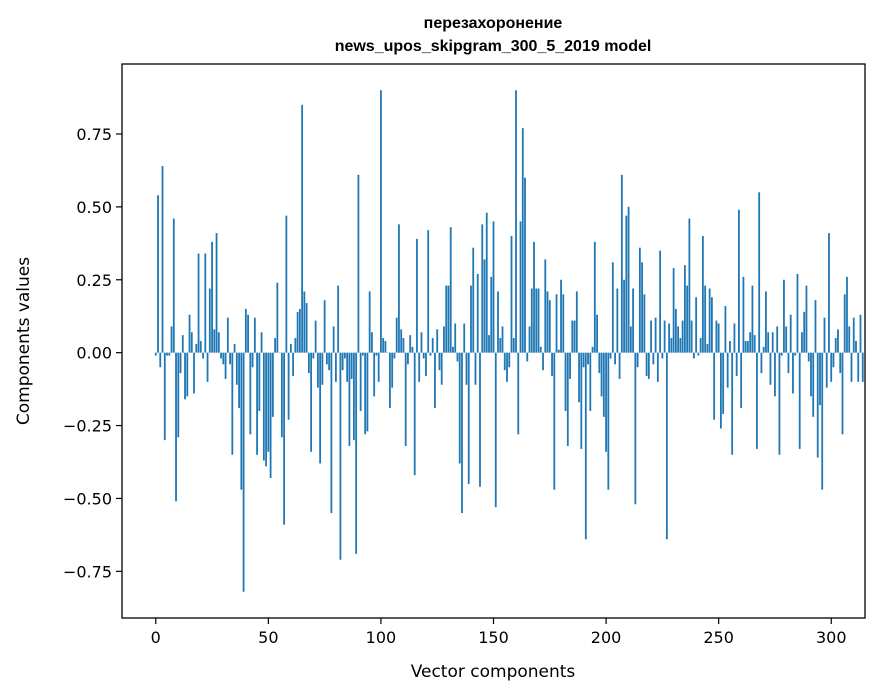 Image resolution: width=880 pixels, height=696 pixels. What do you see at coordinates (87, 571) in the screenshot?
I see `y-tick-label-0: −0.75` at bounding box center [87, 571].